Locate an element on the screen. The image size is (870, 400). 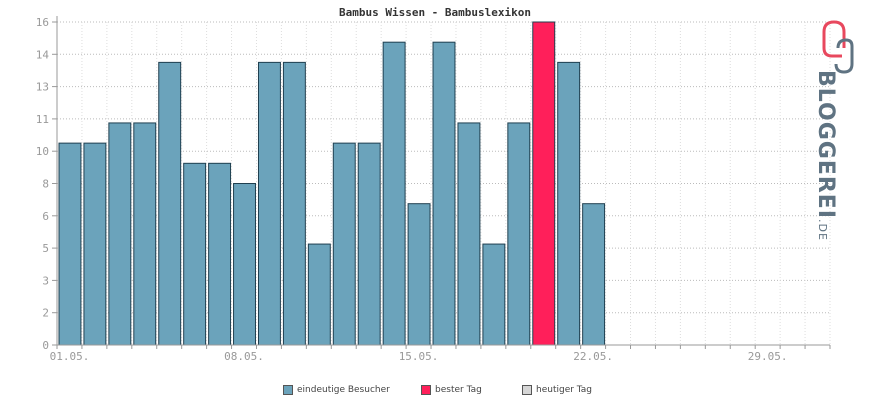
x-axis-ticks: 01.05. 08.05. 15.05. 22.05. 29.05. is located at coordinates (440, 354).